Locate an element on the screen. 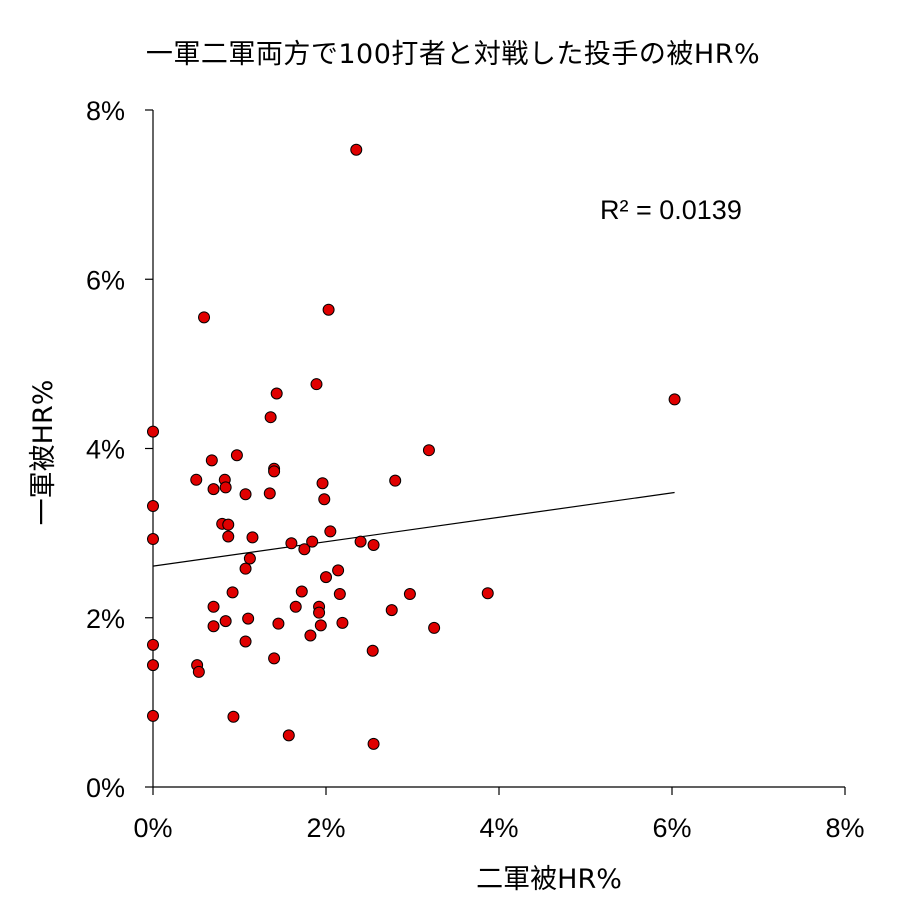 The height and width of the screenshot is (915, 906). x-tick-label: 4% is located at coordinates (498, 828).